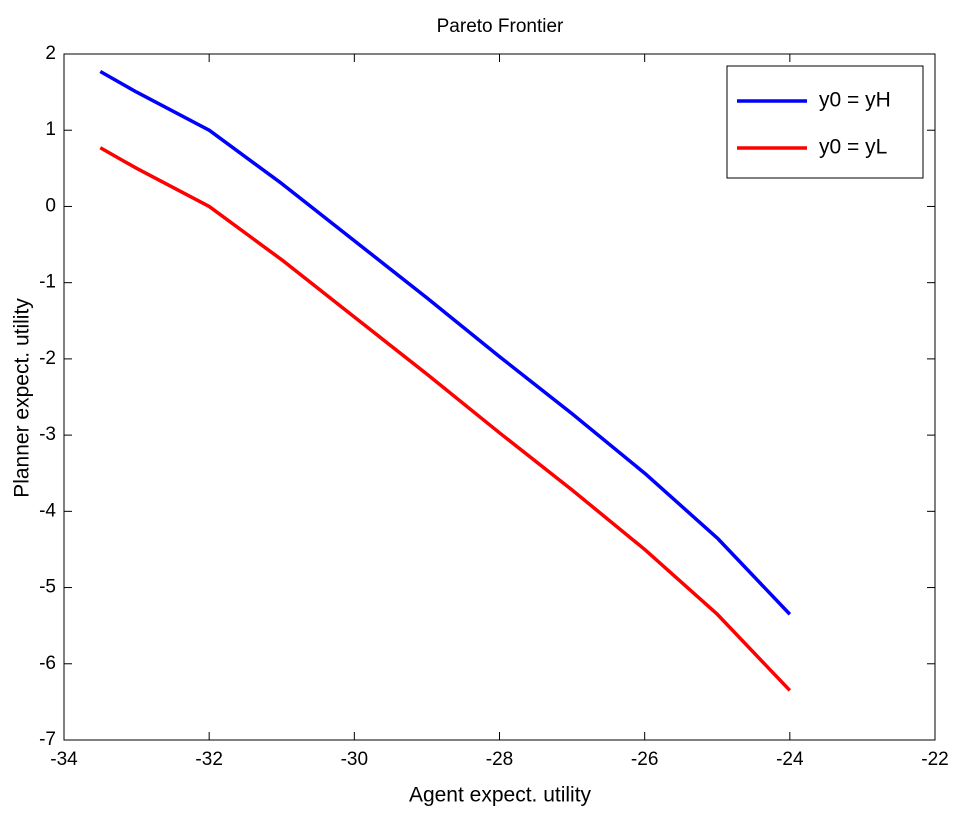 Image resolution: width=953 pixels, height=814 pixels. I want to click on y-tick-label: -6, so click(47, 663).